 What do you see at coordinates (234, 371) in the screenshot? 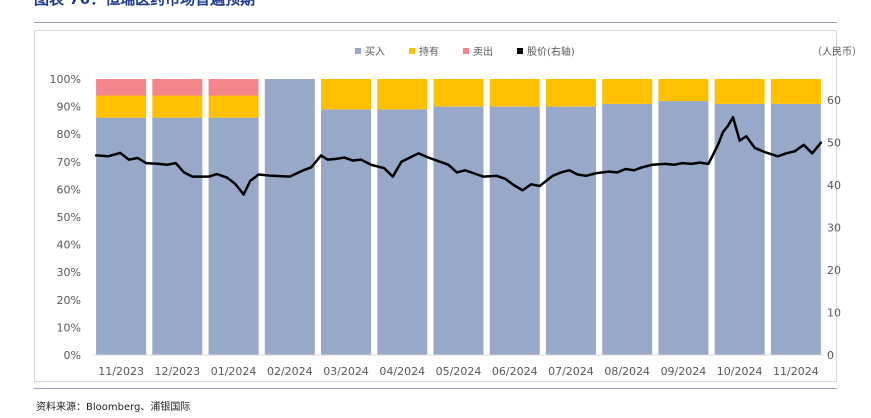
I see `x-tick-label: 01/2024` at bounding box center [234, 371].